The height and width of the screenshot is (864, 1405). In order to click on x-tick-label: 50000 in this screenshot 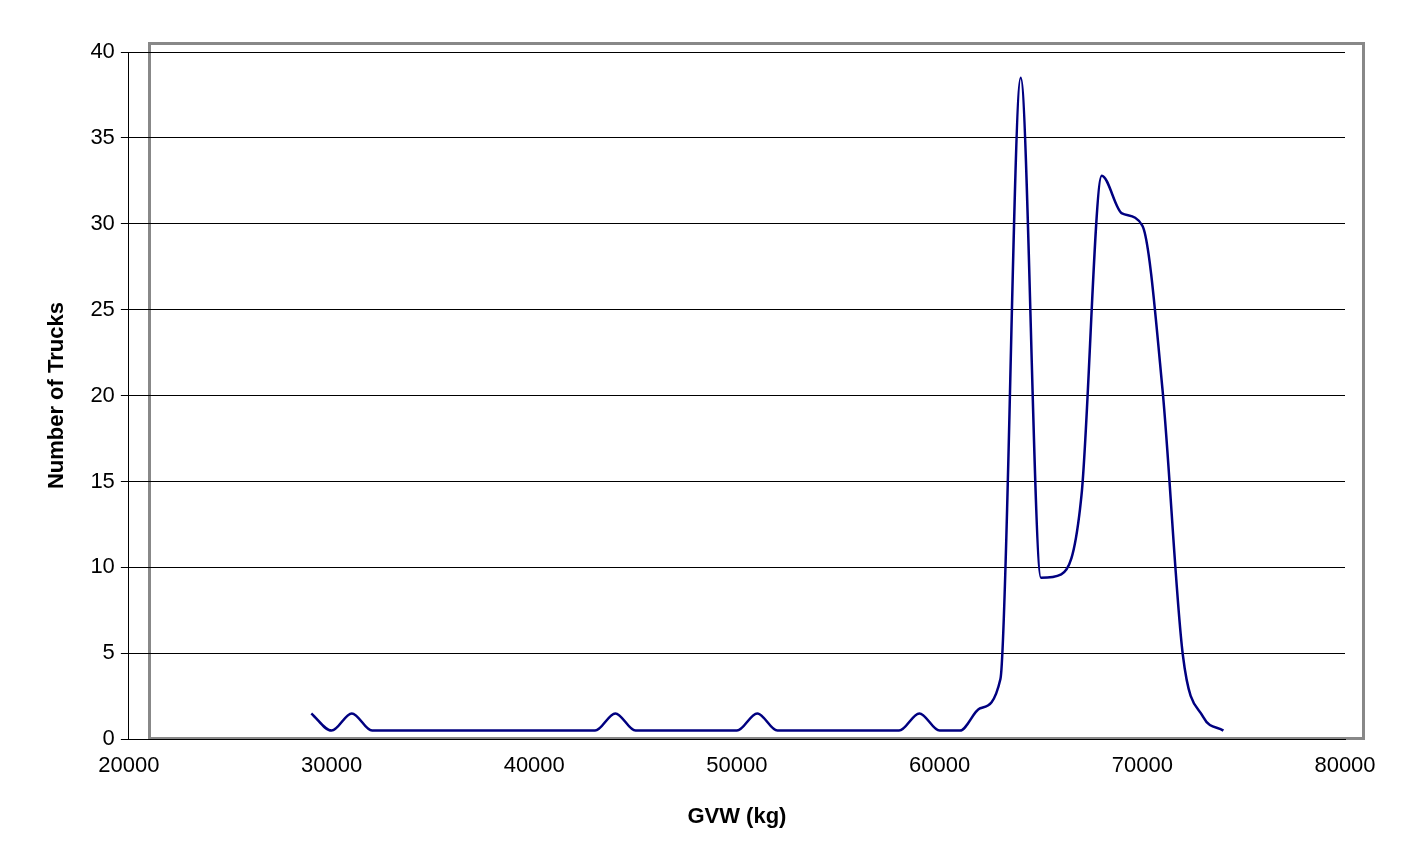, I will do `click(737, 765)`.